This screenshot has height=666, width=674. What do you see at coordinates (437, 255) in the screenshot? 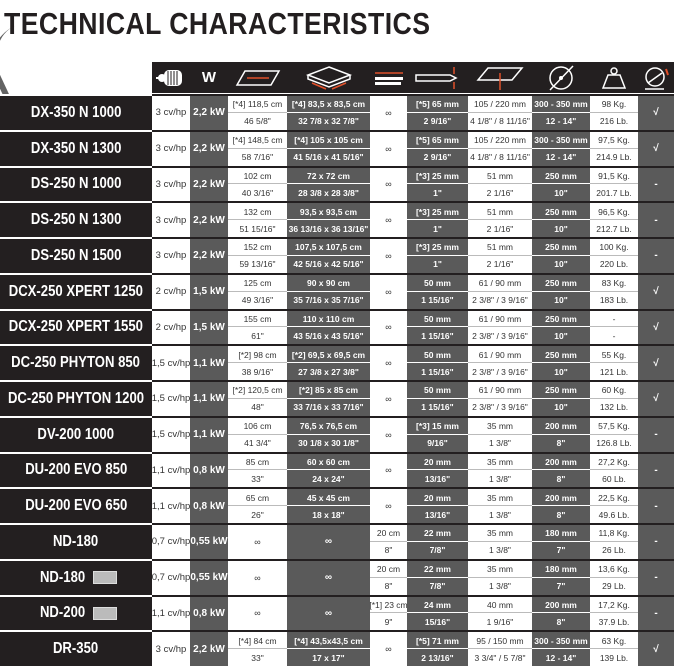
I see `cut-depth-90-cell: [*3] 25 mm 1"` at bounding box center [437, 255].